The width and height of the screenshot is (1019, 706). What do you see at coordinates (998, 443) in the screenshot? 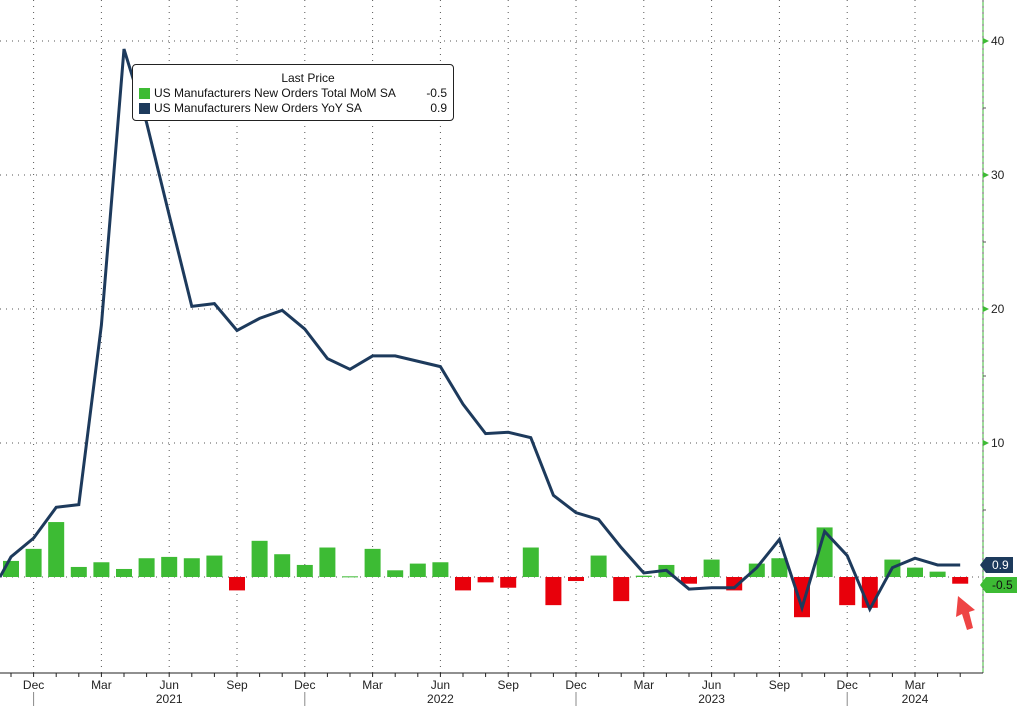
I see `y-tick-label: 10` at bounding box center [998, 443].